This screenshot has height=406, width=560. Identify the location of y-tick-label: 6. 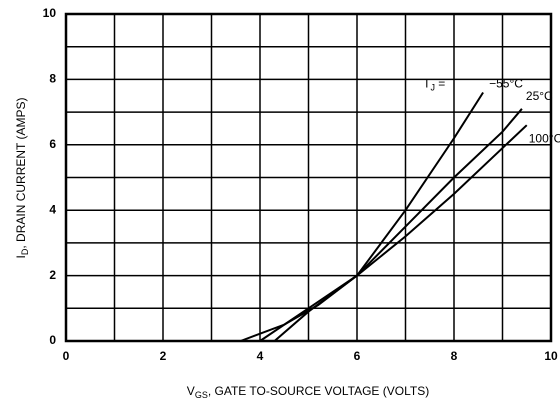
(52, 144).